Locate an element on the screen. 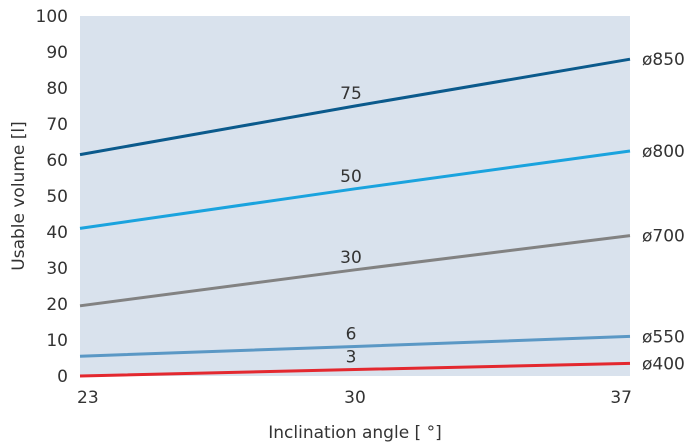 The width and height of the screenshot is (694, 443). series-name-label: ø550 is located at coordinates (663, 337).